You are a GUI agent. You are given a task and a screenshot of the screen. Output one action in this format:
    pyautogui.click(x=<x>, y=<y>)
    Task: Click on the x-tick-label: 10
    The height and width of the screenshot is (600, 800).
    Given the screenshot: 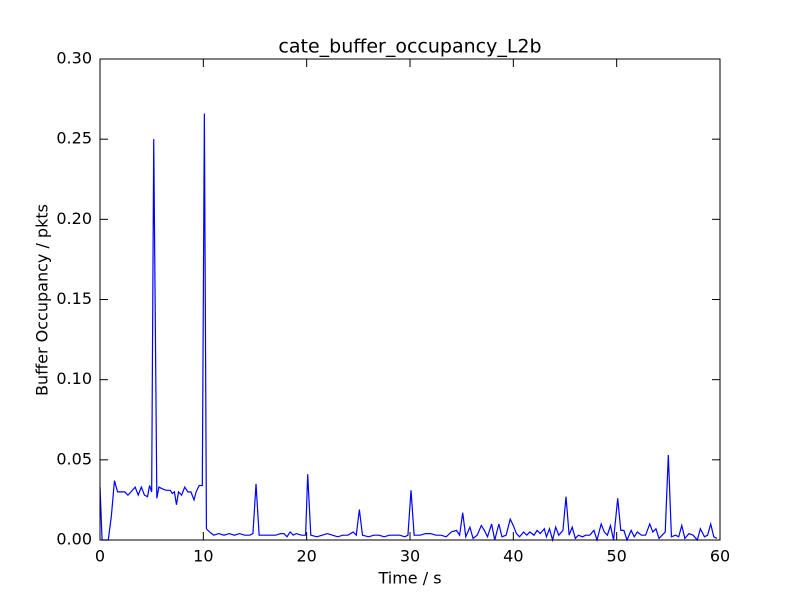 What is the action you would take?
    pyautogui.click(x=203, y=556)
    